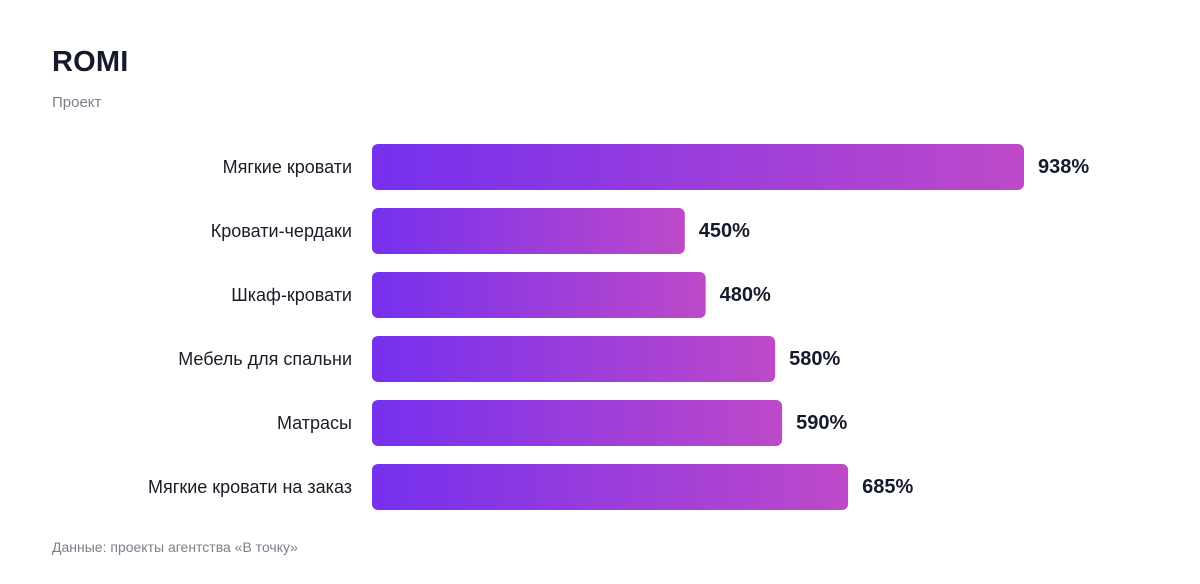 The height and width of the screenshot is (584, 1200). Describe the element at coordinates (265, 359) in the screenshot. I see `category-label: Мебель для спальни` at that location.